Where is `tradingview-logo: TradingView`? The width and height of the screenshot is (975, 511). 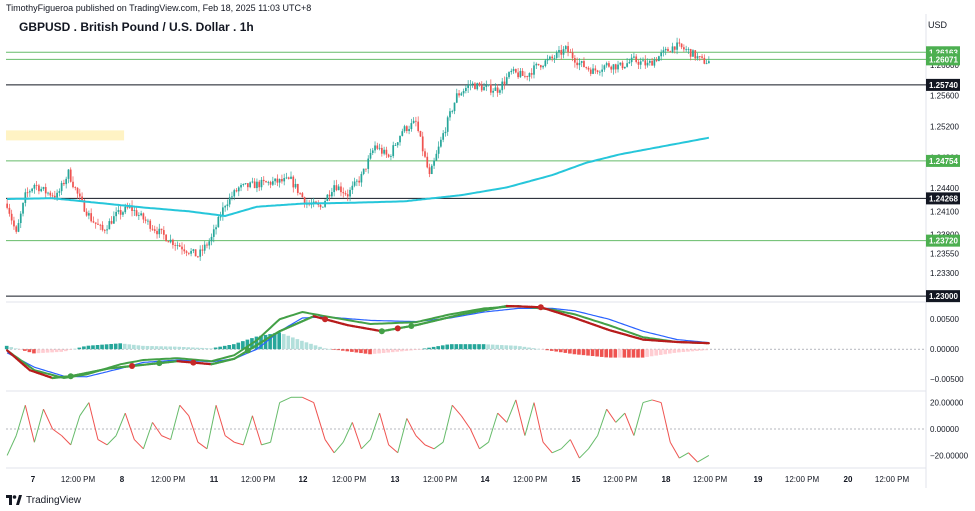
tradingview-logo: TradingView is located at coordinates (43, 500).